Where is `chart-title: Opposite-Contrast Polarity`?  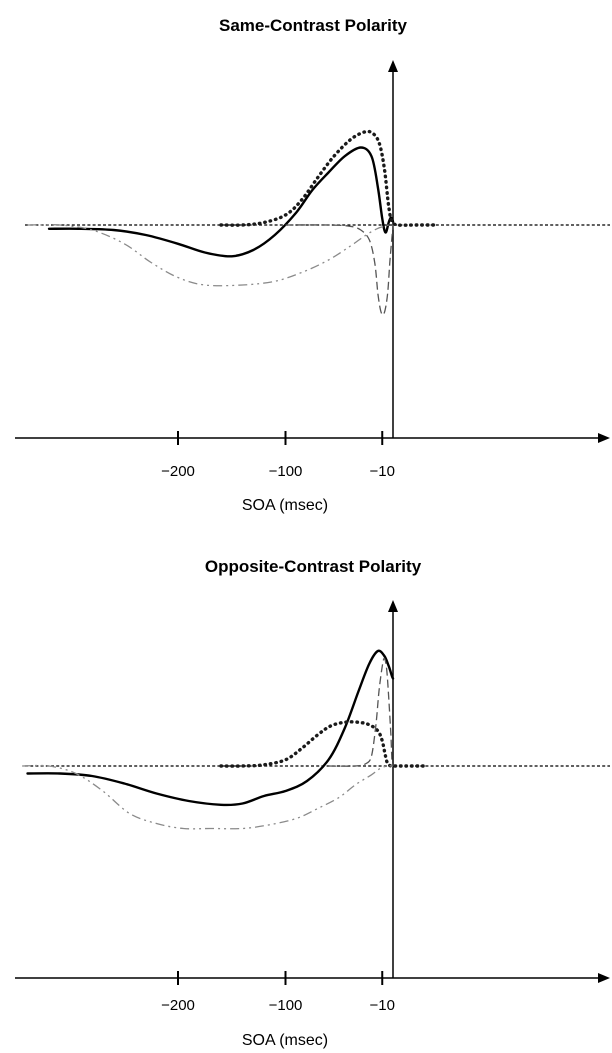 chart-title: Opposite-Contrast Polarity is located at coordinates (313, 566).